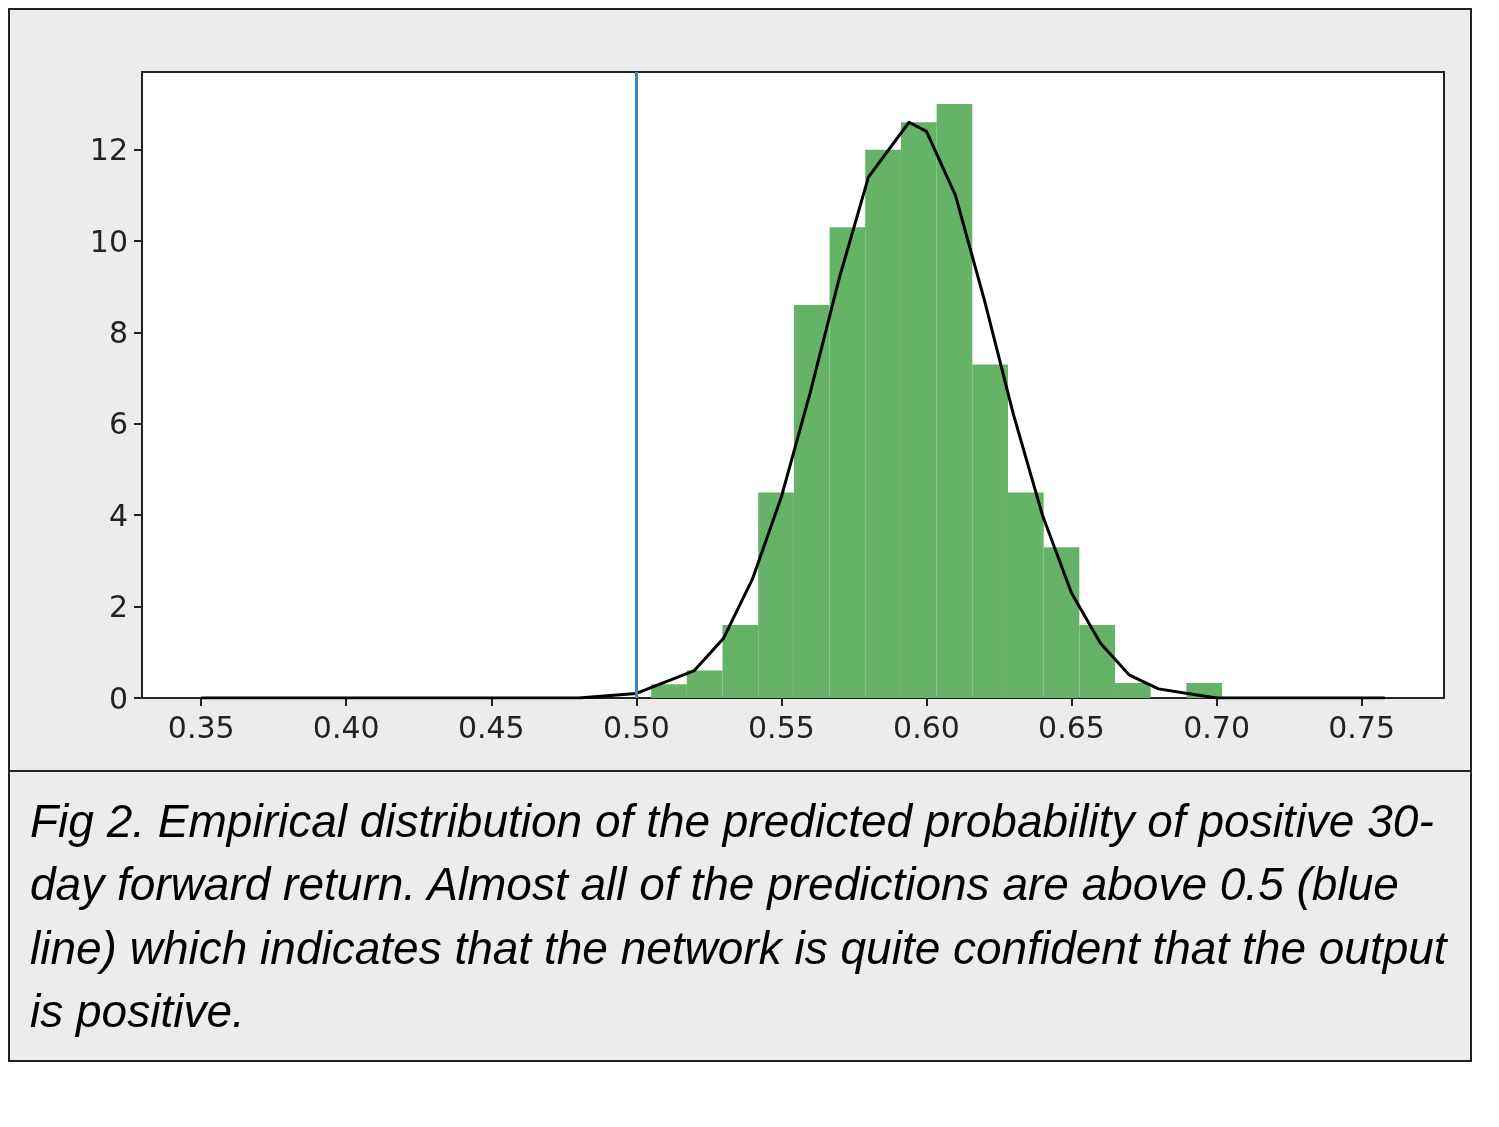 This screenshot has width=1499, height=1127. What do you see at coordinates (1071, 727) in the screenshot?
I see `x-tick-label: 0.65` at bounding box center [1071, 727].